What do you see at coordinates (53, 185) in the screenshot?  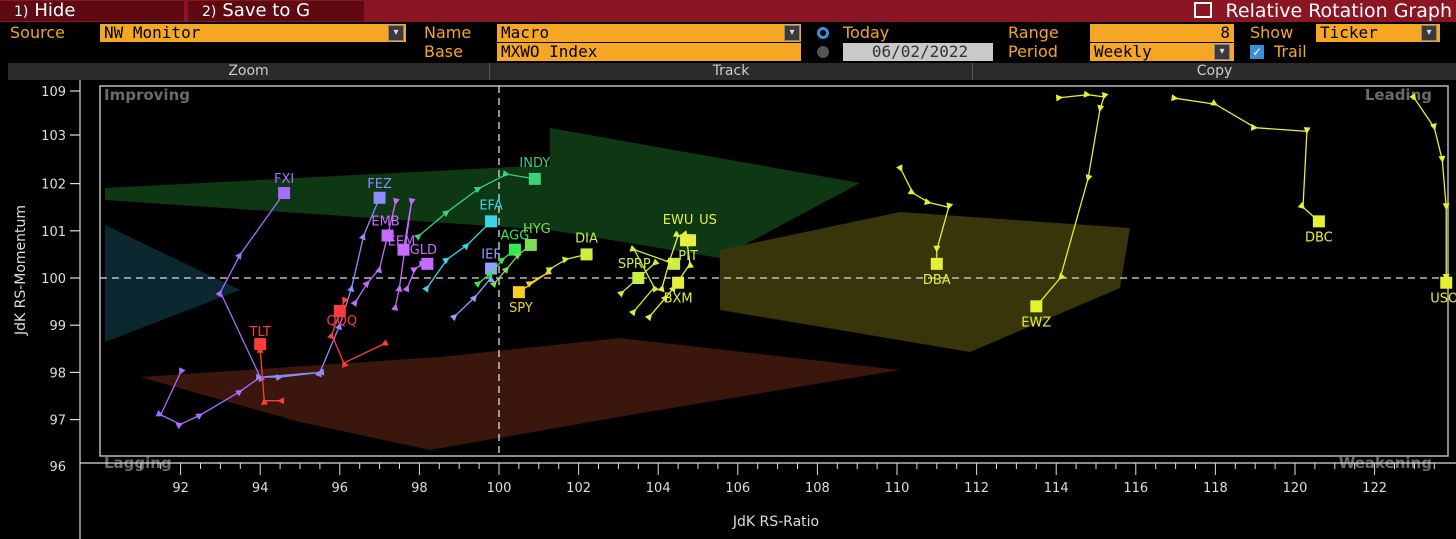 I see `y-tick-label: 102` at bounding box center [53, 185].